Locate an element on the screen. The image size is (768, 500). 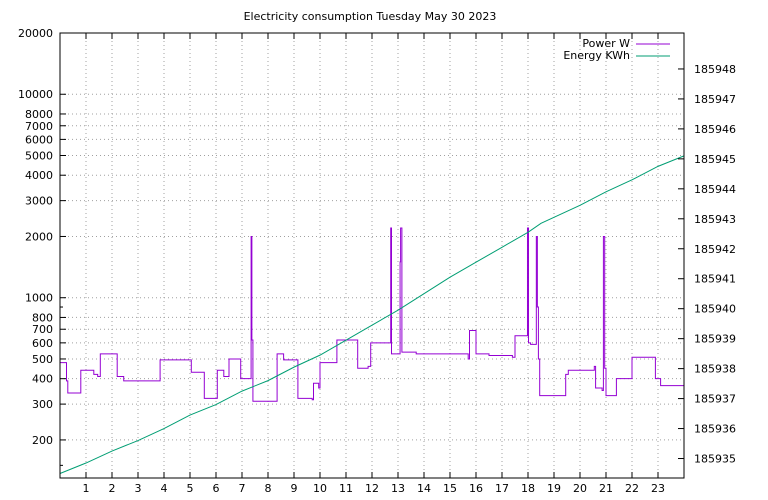
y-left-tick-label: 6000 is located at coordinates (39, 139).